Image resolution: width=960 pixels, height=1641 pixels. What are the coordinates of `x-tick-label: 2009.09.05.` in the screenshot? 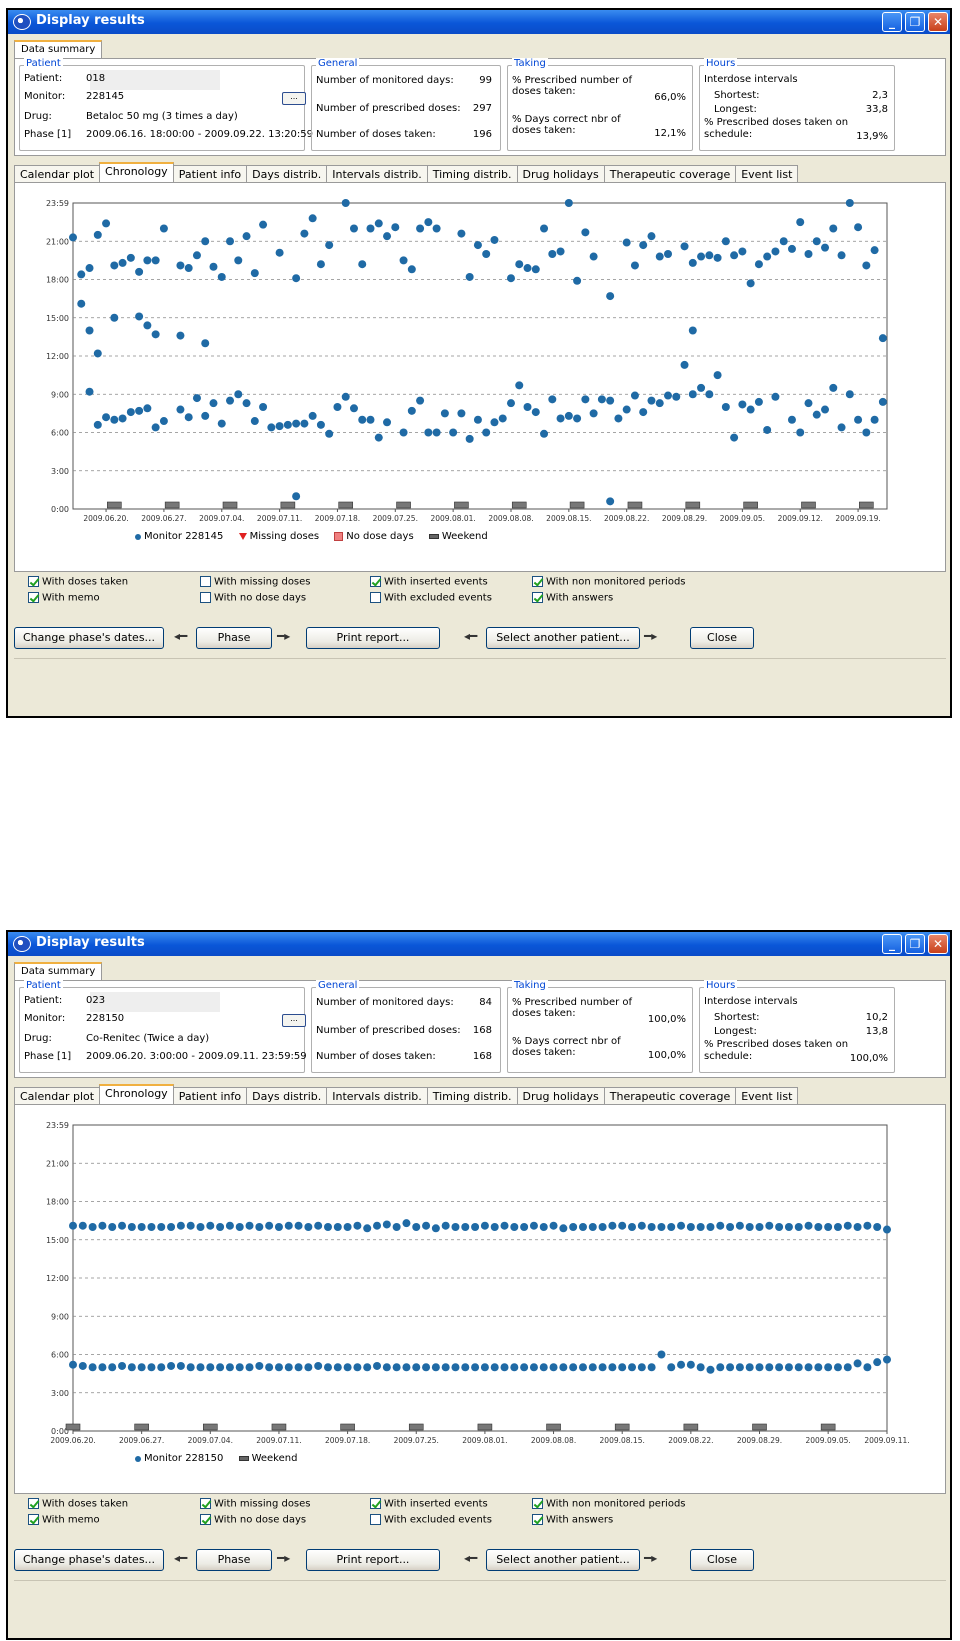 It's located at (827, 1440).